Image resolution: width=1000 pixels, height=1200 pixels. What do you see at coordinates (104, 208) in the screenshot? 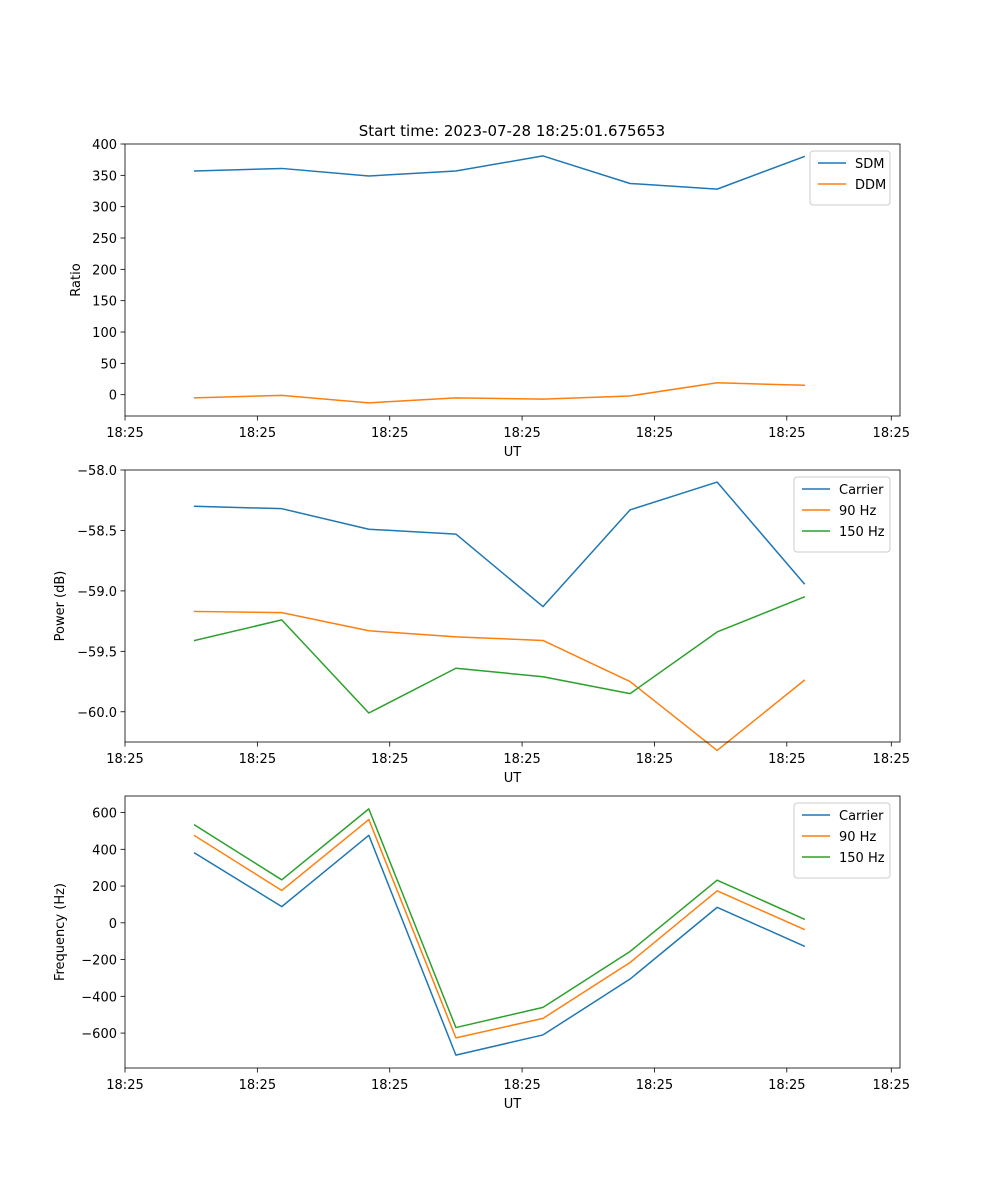
I see `y-tick-label: 300` at bounding box center [104, 208].